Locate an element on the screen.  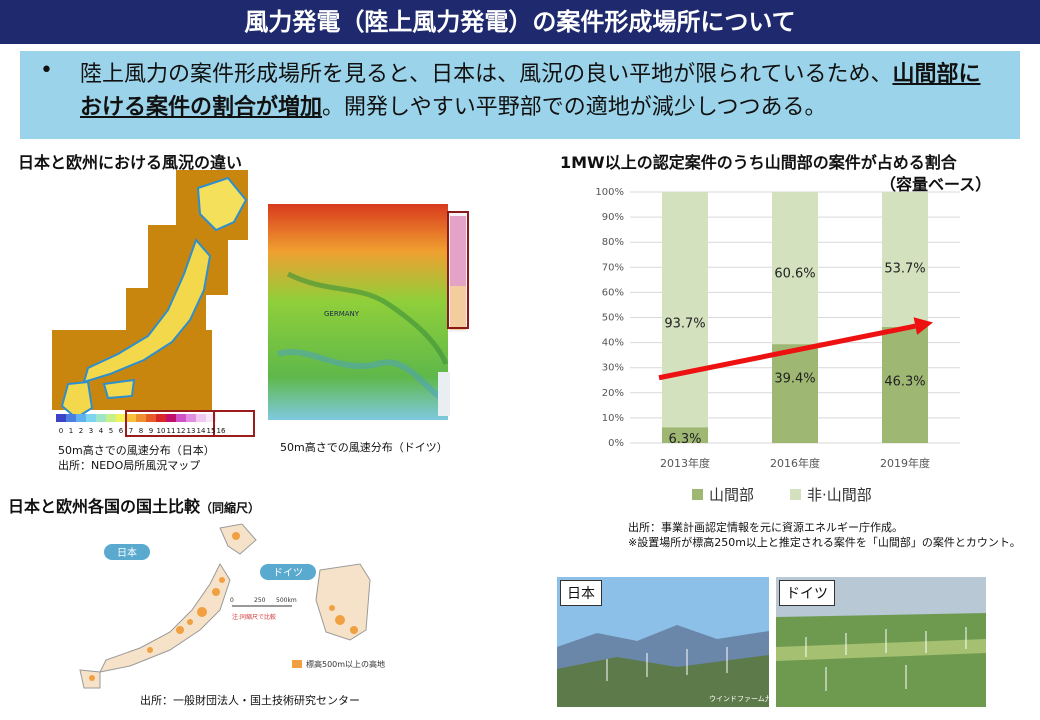
germany-highland-patches is located at coordinates (343, 619).